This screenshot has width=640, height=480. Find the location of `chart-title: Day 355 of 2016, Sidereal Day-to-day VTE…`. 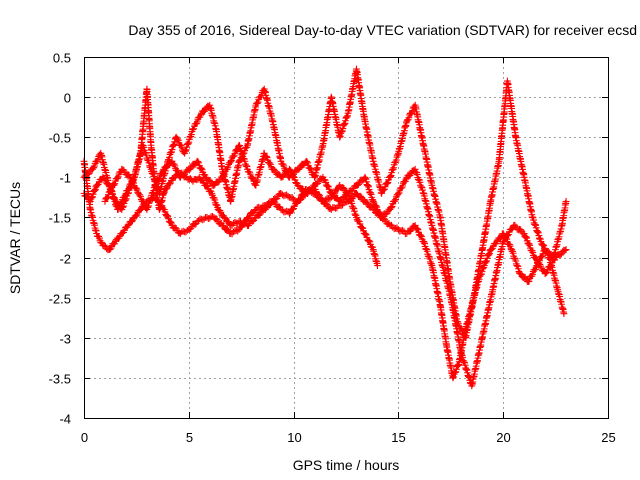

chart-title: Day 355 of 2016, Sidereal Day-to-day VTE… is located at coordinates (382, 30).